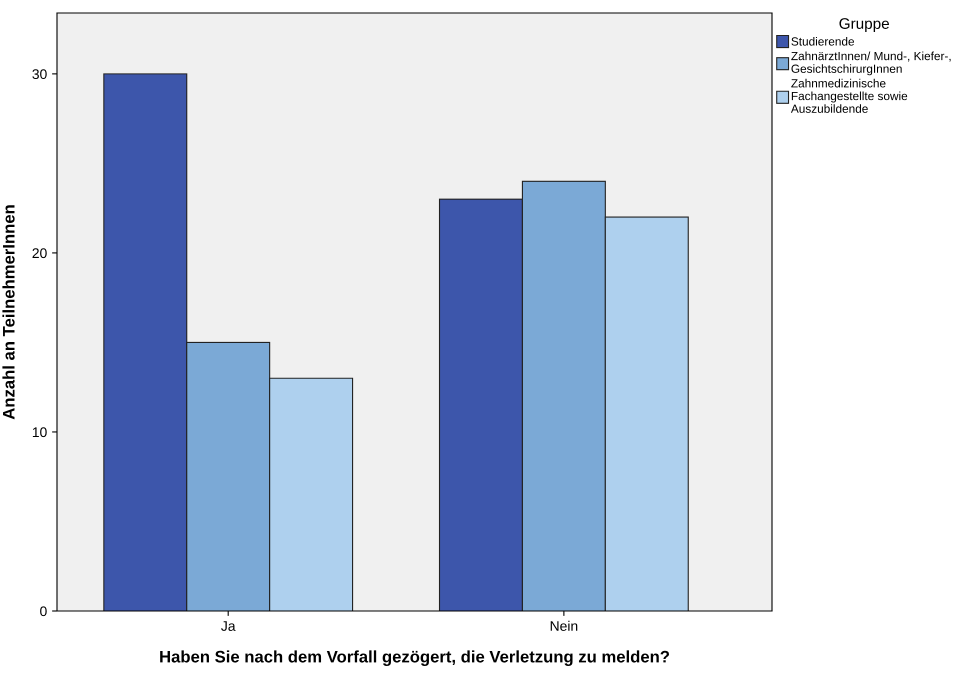 The width and height of the screenshot is (958, 677). I want to click on y-tick-label: 20, so click(39, 253).